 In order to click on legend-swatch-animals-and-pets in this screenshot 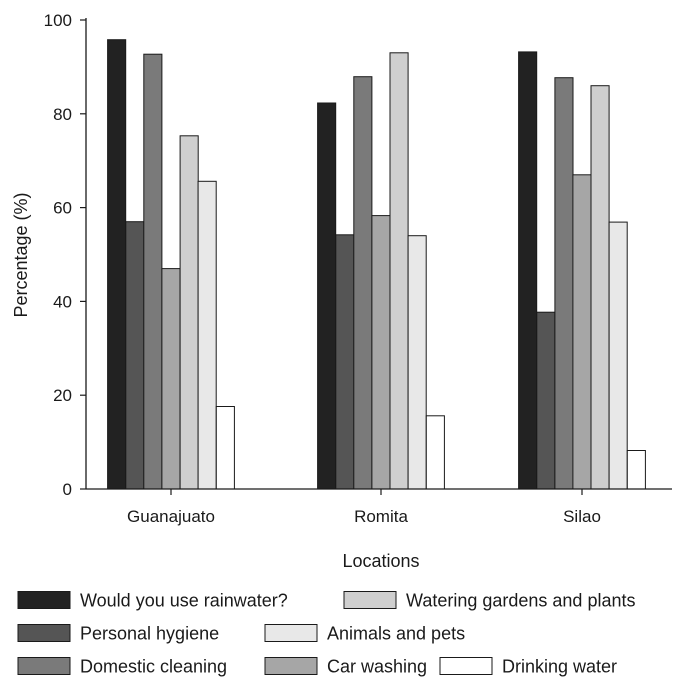, I will do `click(291, 633)`.